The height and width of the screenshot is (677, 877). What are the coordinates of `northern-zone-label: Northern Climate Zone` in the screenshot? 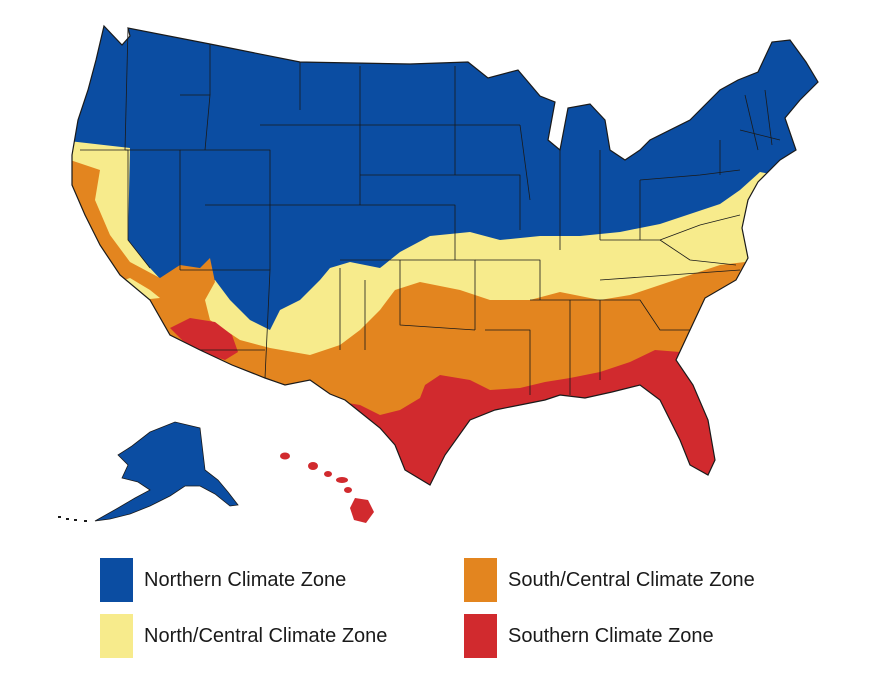 It's located at (245, 580).